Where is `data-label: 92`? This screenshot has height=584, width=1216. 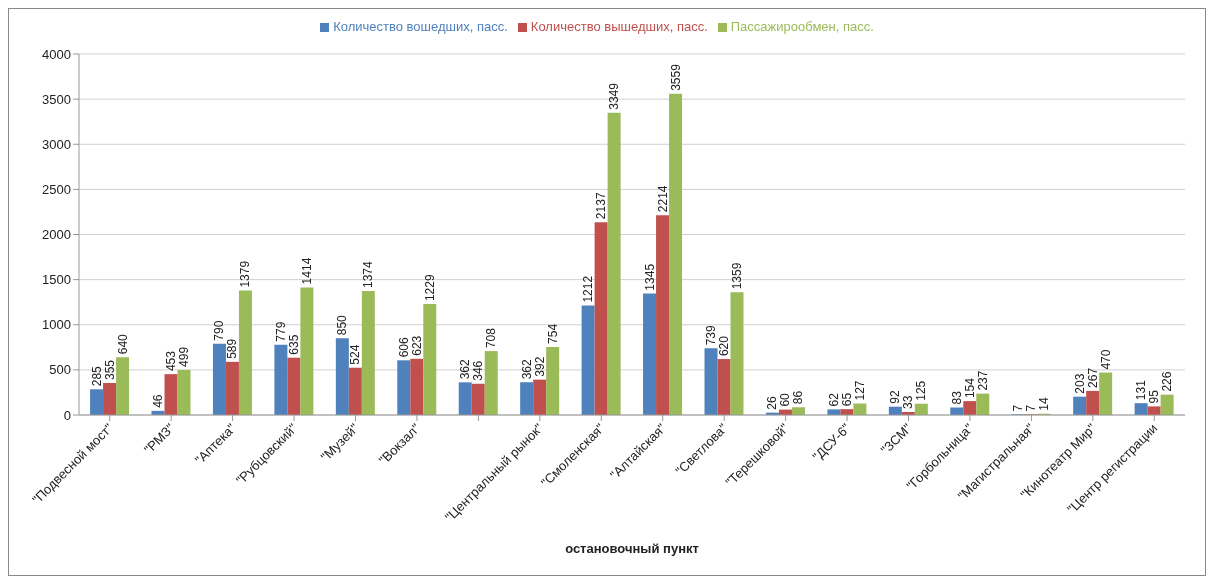
data-label: 92 is located at coordinates (895, 397).